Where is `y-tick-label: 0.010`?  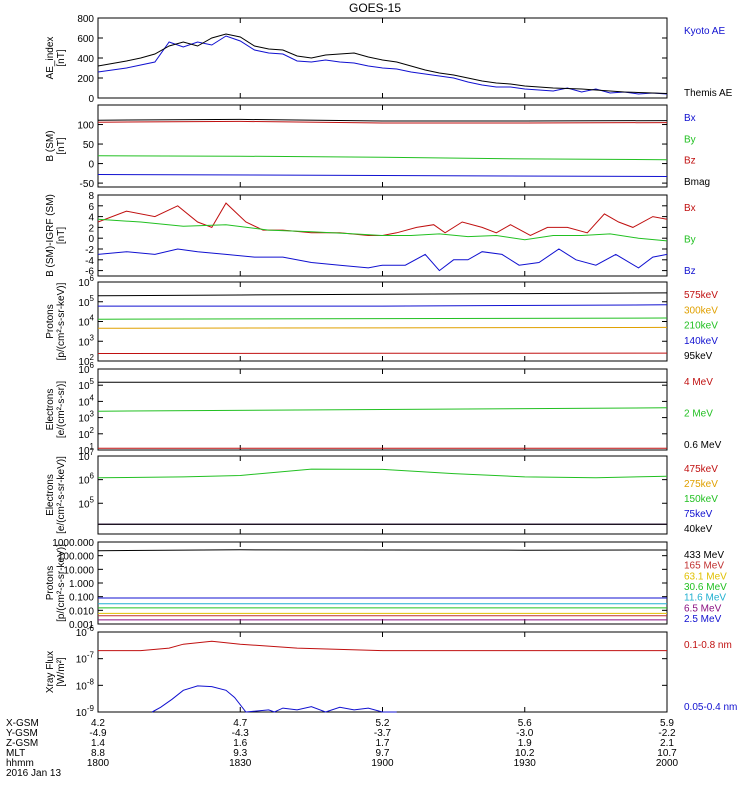
y-tick-label: 0.010 is located at coordinates (81, 611).